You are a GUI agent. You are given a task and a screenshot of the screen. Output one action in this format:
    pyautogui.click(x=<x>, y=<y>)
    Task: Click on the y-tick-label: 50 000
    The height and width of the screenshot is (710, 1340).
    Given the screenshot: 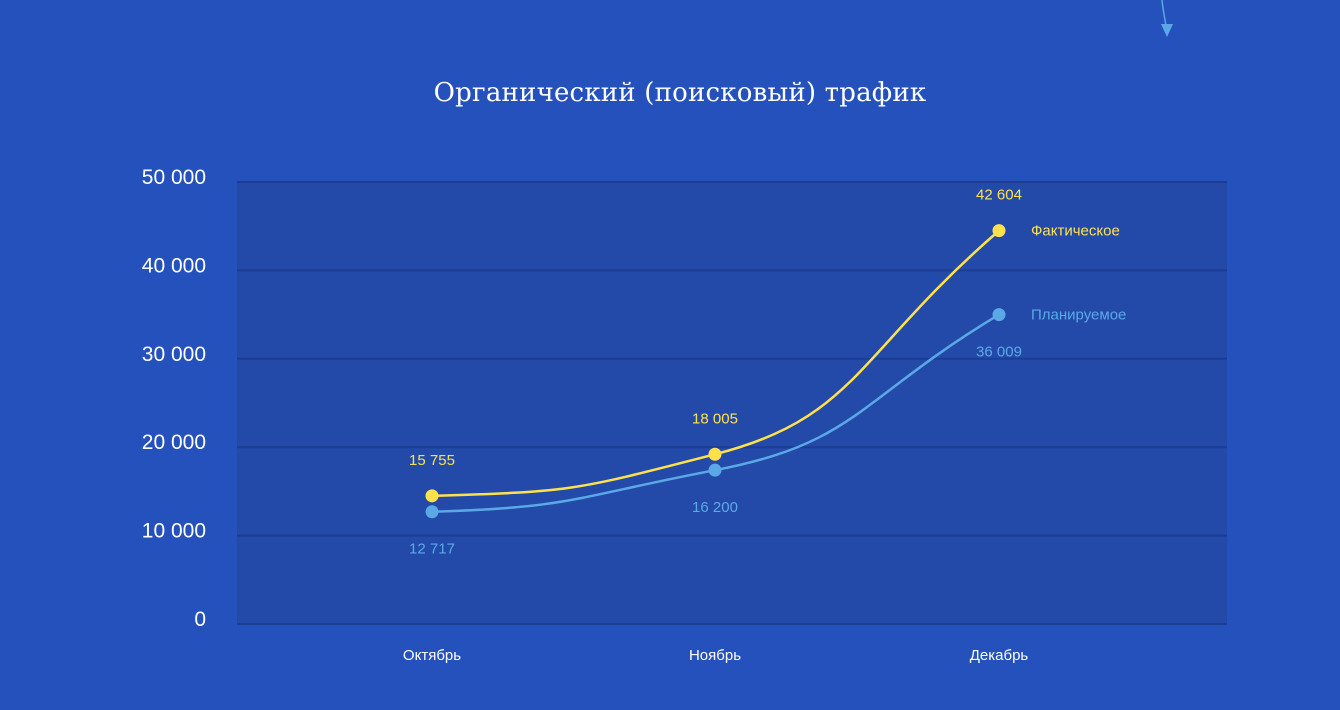 What is the action you would take?
    pyautogui.click(x=174, y=177)
    